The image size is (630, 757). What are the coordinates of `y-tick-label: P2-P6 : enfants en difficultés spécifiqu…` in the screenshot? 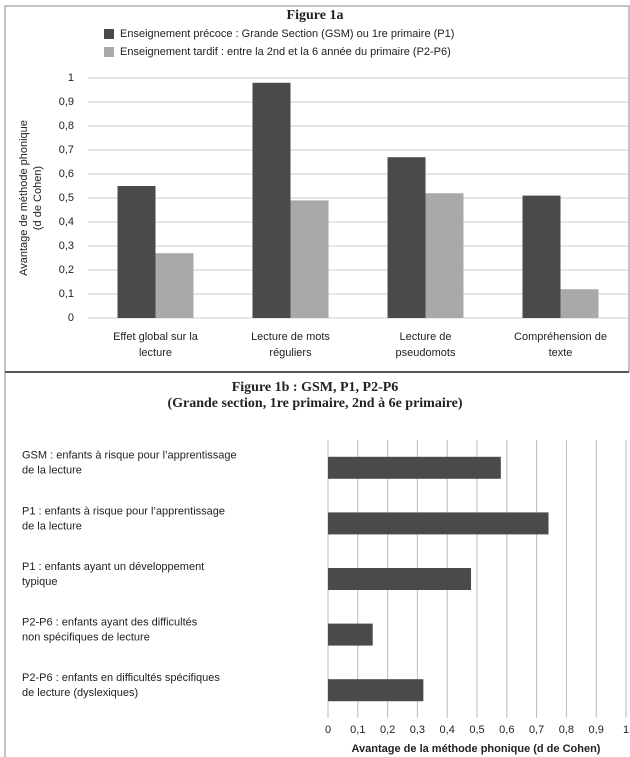 It's located at (121, 678).